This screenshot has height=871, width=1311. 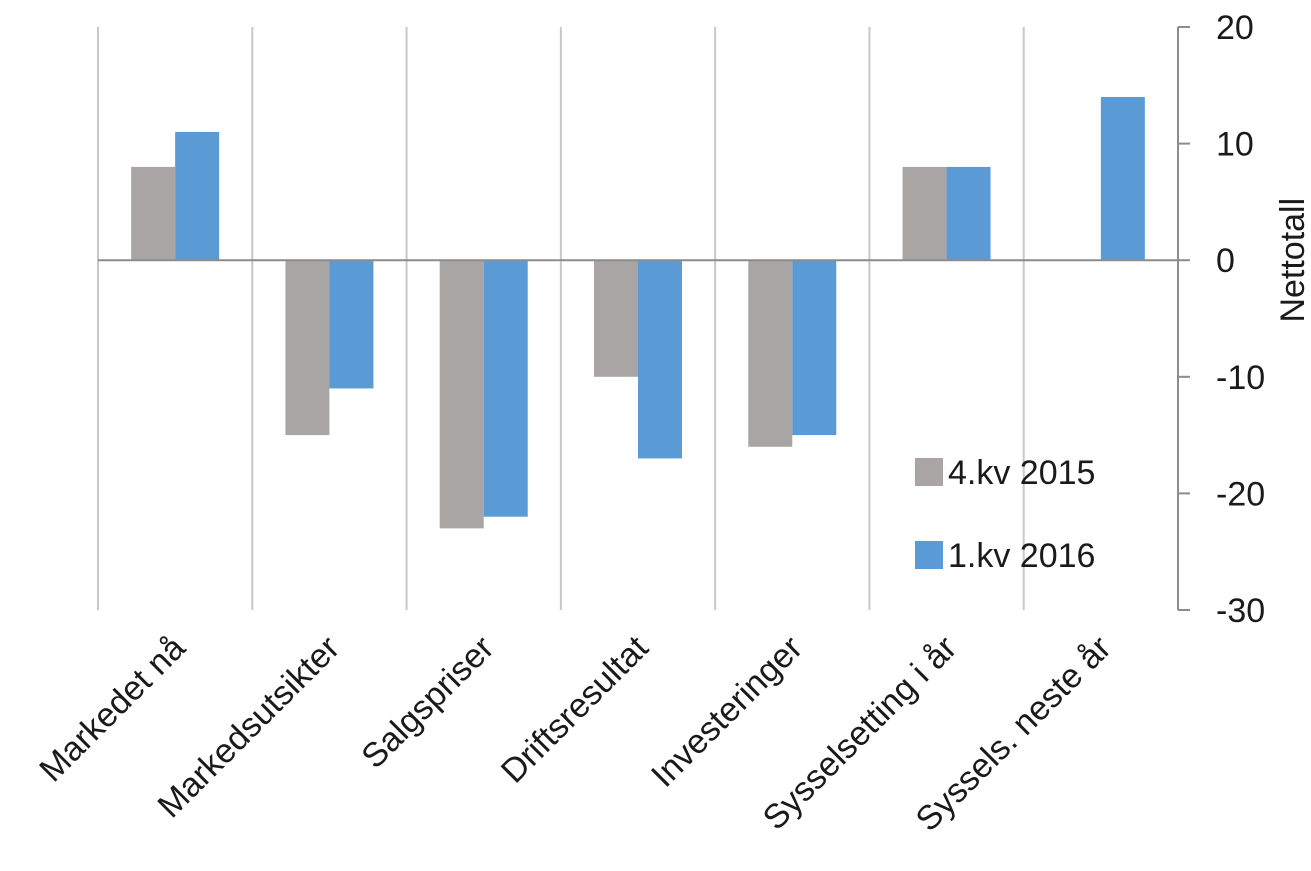 I want to click on category-label: Driftsresultat, so click(x=575, y=709).